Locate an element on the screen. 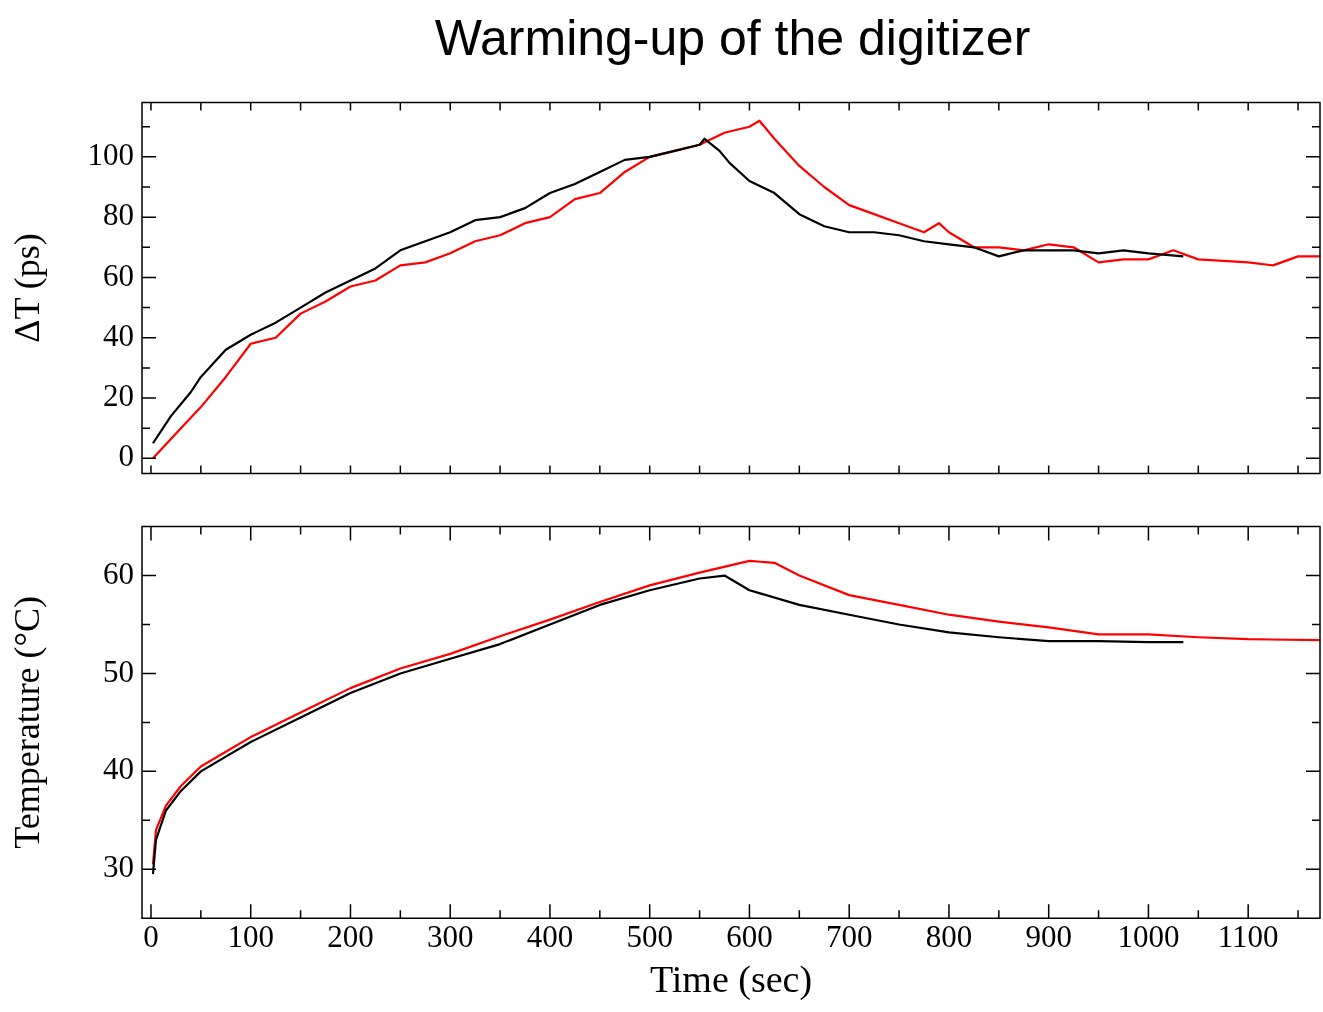 This screenshot has height=1012, width=1323. y-tick-label: 30 is located at coordinates (118, 867).